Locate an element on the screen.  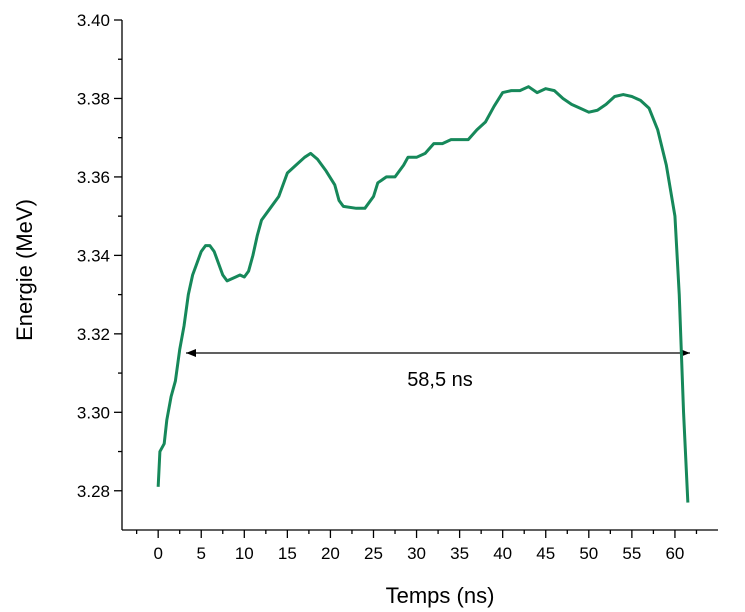
y-tick-label: 3.36 is located at coordinates (93, 177).